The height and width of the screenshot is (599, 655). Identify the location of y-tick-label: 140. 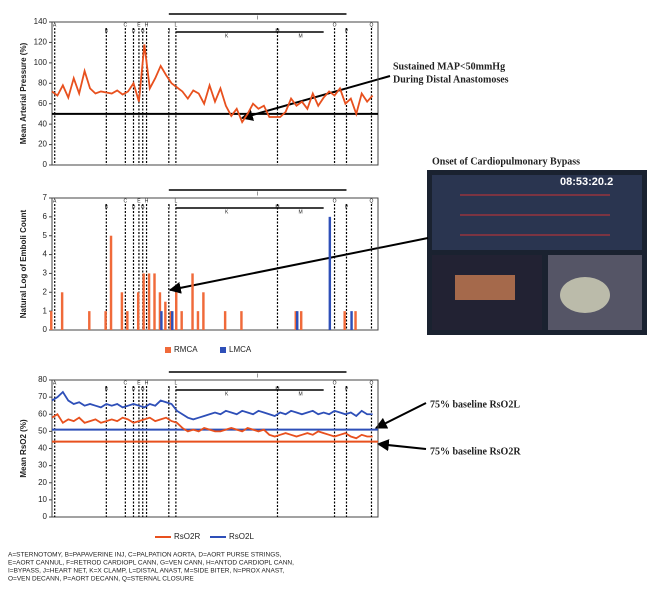
(41, 21).